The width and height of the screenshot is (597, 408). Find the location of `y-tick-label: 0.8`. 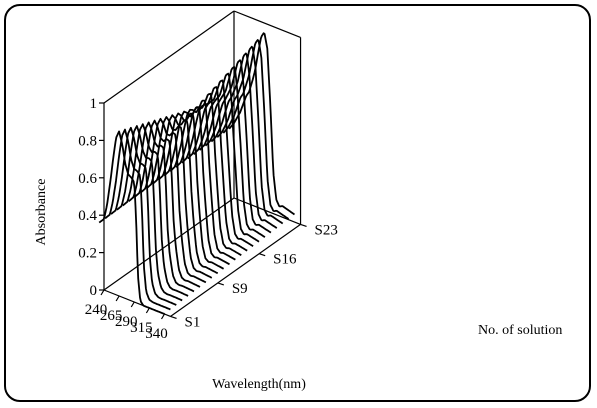

y-tick-label: 0.8 is located at coordinates (87, 141).